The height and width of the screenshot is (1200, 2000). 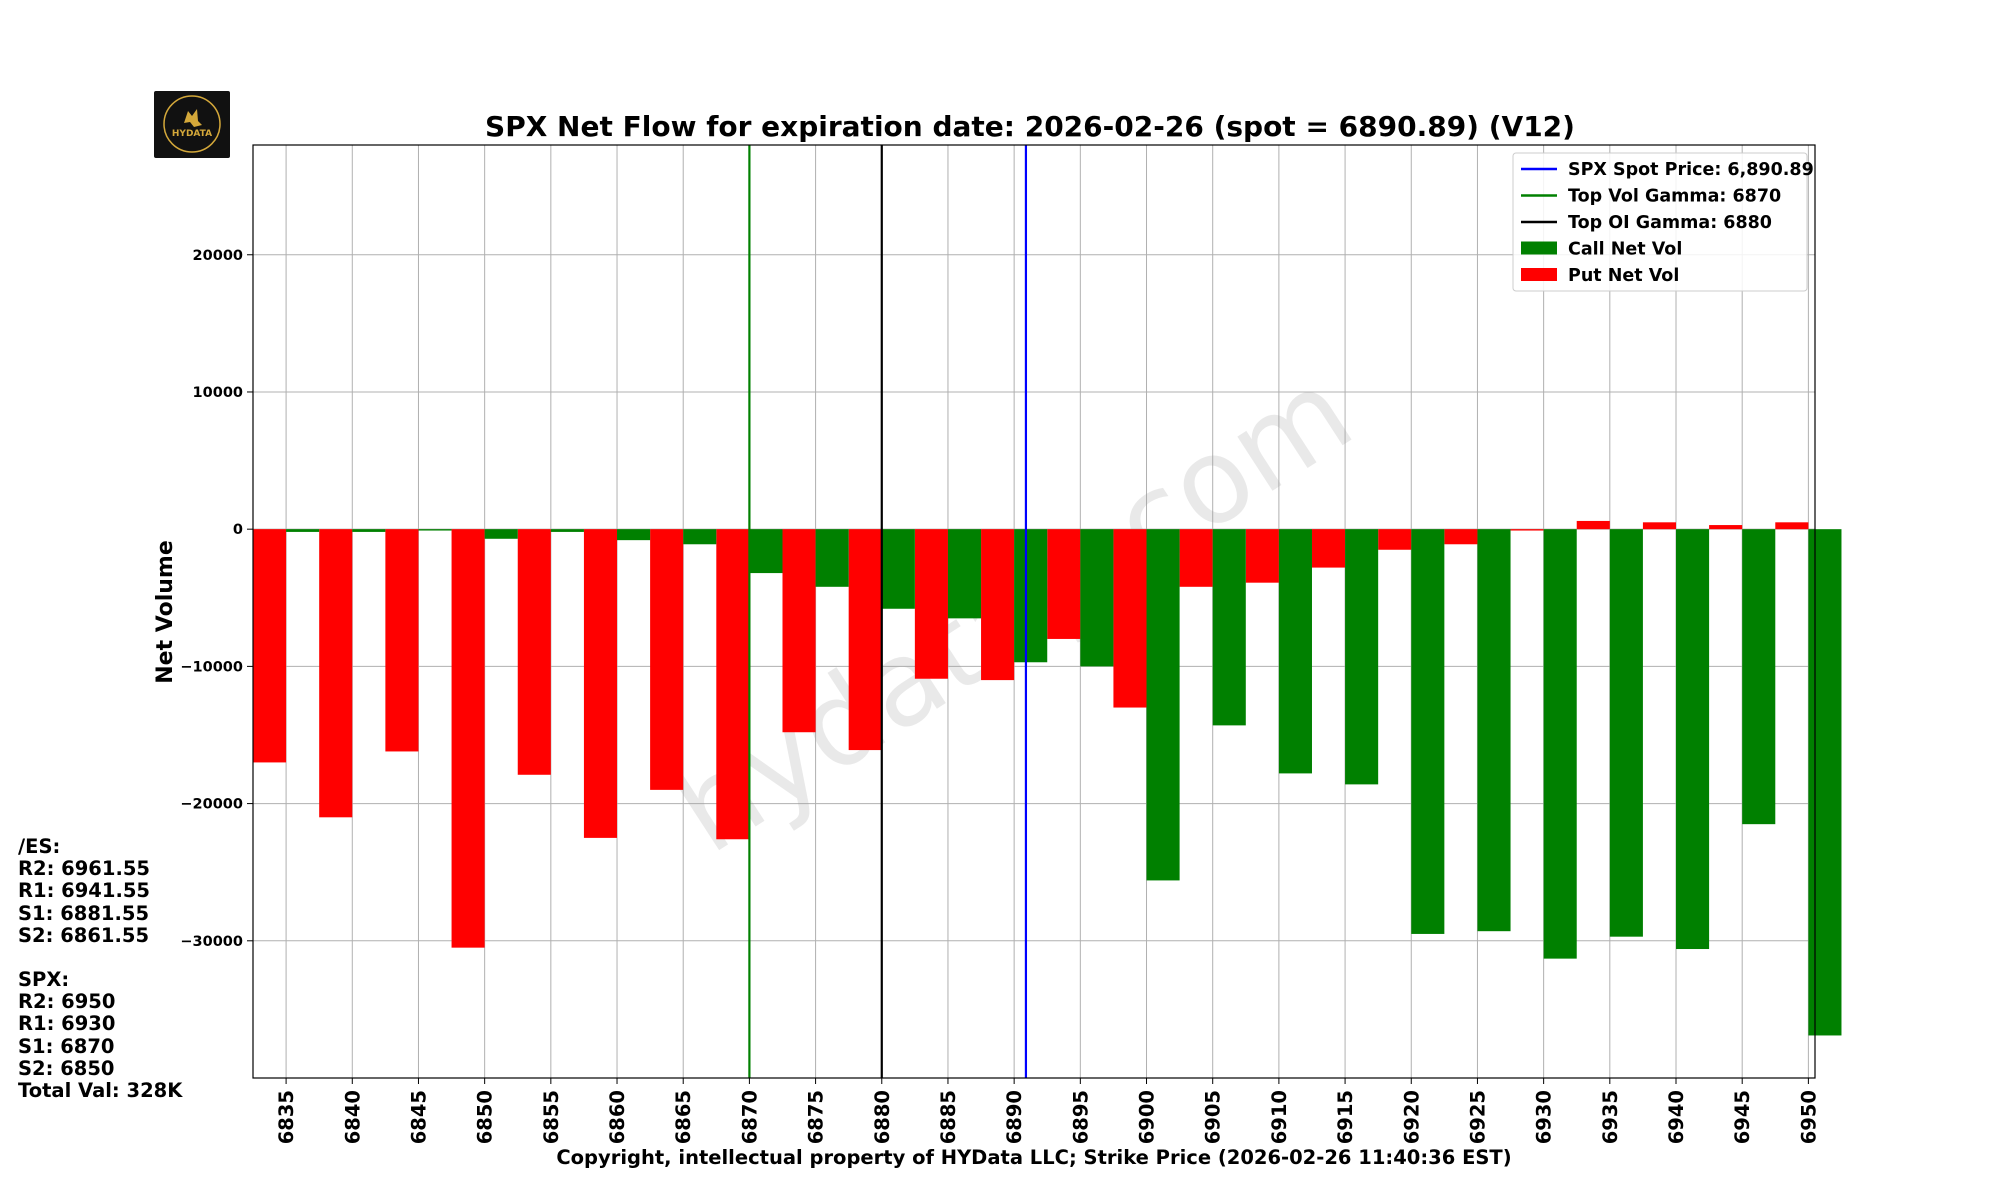 What do you see at coordinates (211, 805) in the screenshot?
I see `y-tick-label: −20000` at bounding box center [211, 805].